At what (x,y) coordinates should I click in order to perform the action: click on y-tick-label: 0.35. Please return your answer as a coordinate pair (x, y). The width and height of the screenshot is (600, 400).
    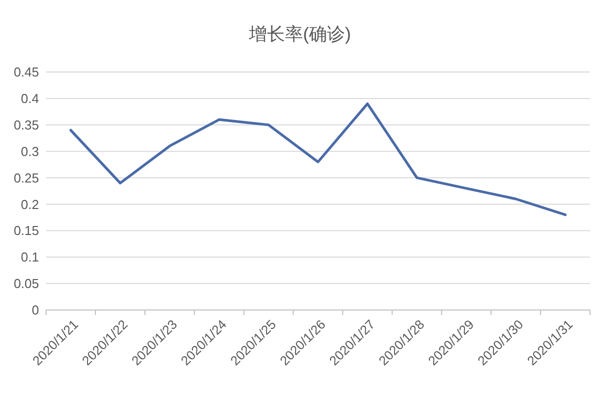
    Looking at the image, I should click on (26, 124).